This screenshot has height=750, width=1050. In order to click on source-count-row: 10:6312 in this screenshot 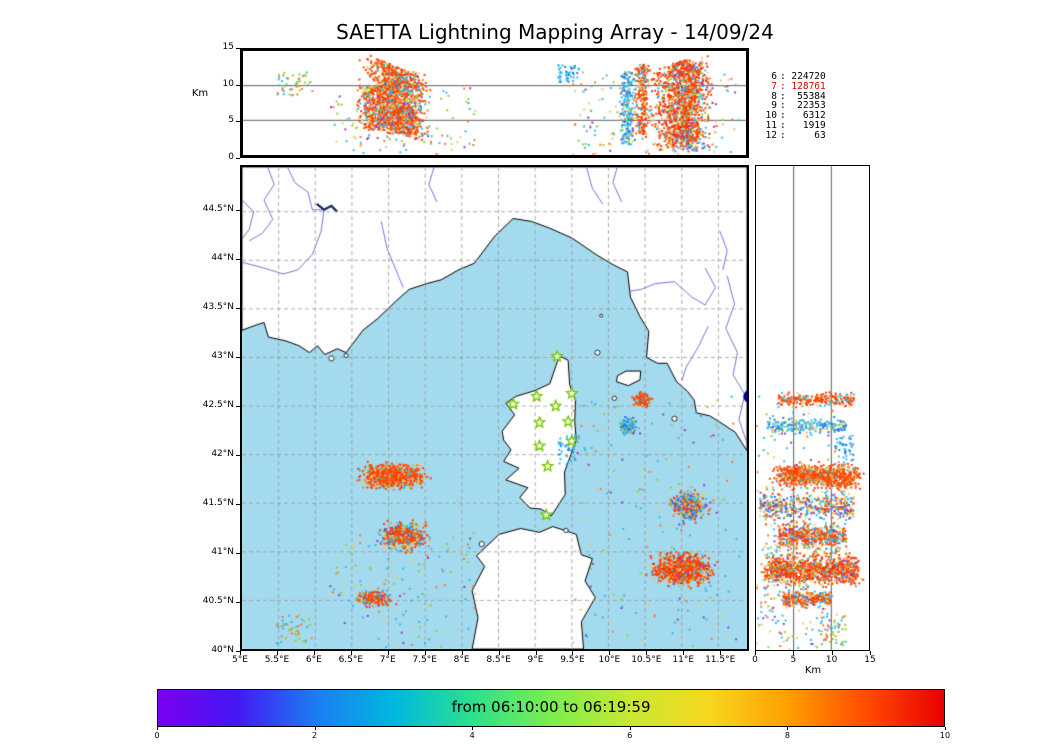, I will do `click(795, 116)`.